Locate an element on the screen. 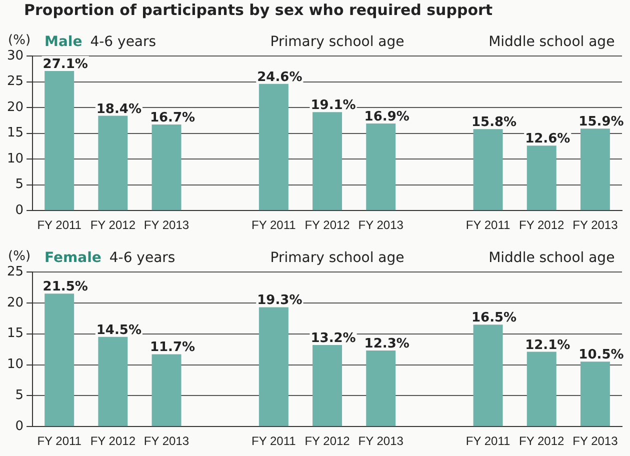 Image resolution: width=630 pixels, height=456 pixels. data-label: 24.6% is located at coordinates (279, 77).